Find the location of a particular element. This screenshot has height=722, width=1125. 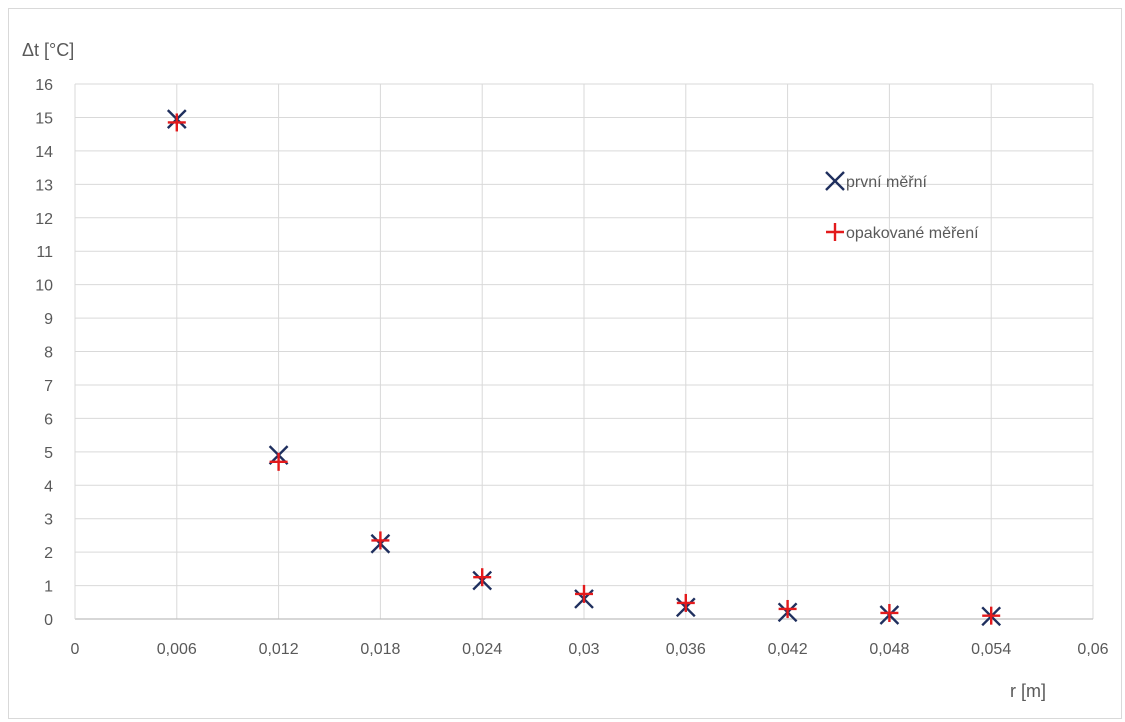

x-tick-label: 0,024 is located at coordinates (482, 649).